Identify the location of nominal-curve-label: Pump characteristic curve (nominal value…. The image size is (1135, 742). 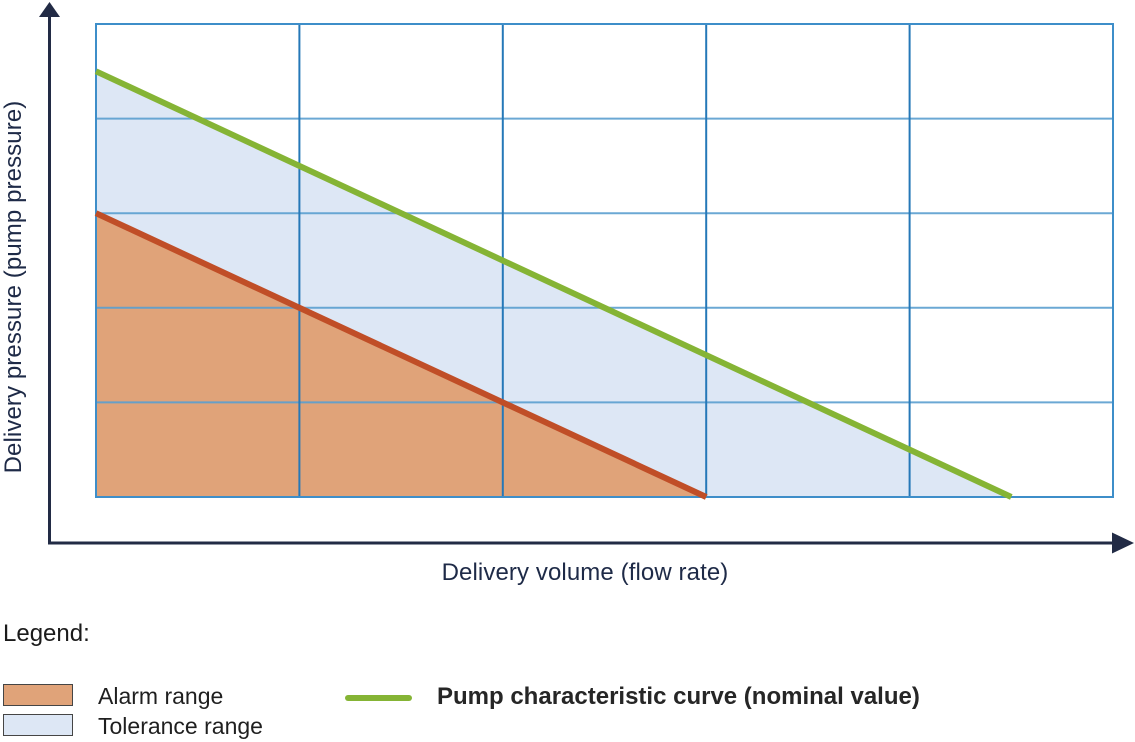
(678, 696).